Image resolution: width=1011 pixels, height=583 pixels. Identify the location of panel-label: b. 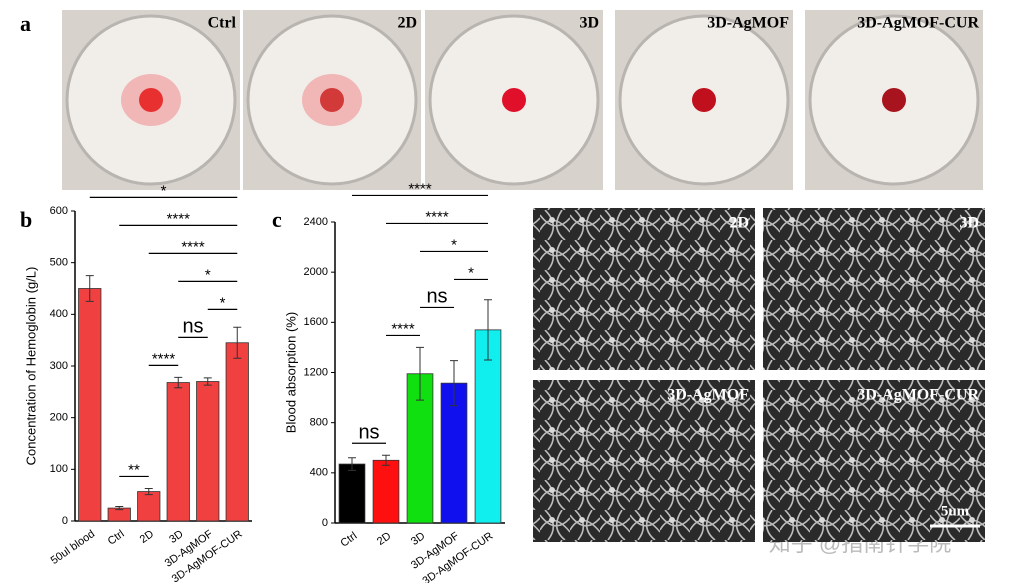
(26, 219).